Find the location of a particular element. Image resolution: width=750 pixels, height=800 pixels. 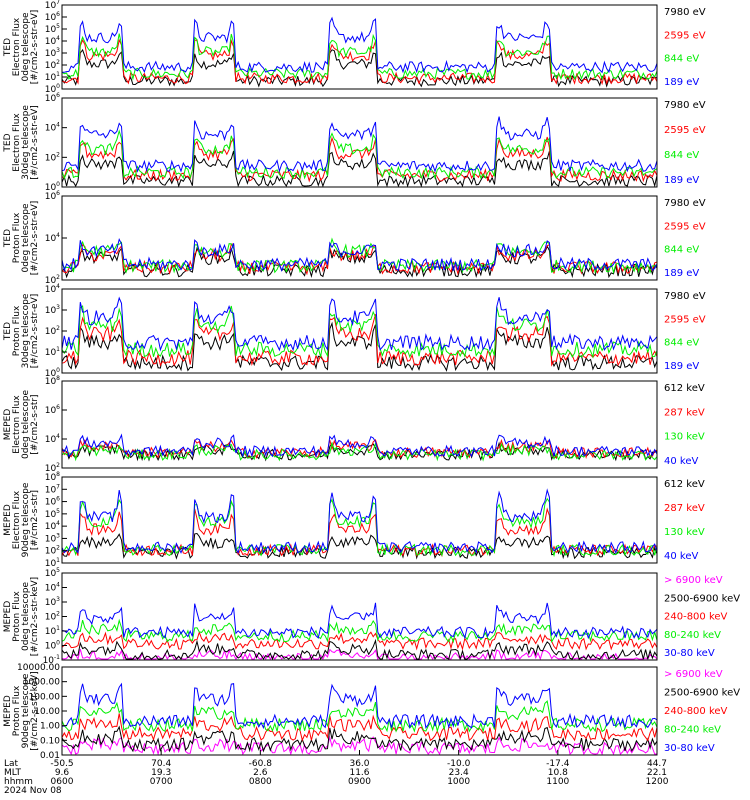

y-tick-label: 10⁷ is located at coordinates (52, 489).